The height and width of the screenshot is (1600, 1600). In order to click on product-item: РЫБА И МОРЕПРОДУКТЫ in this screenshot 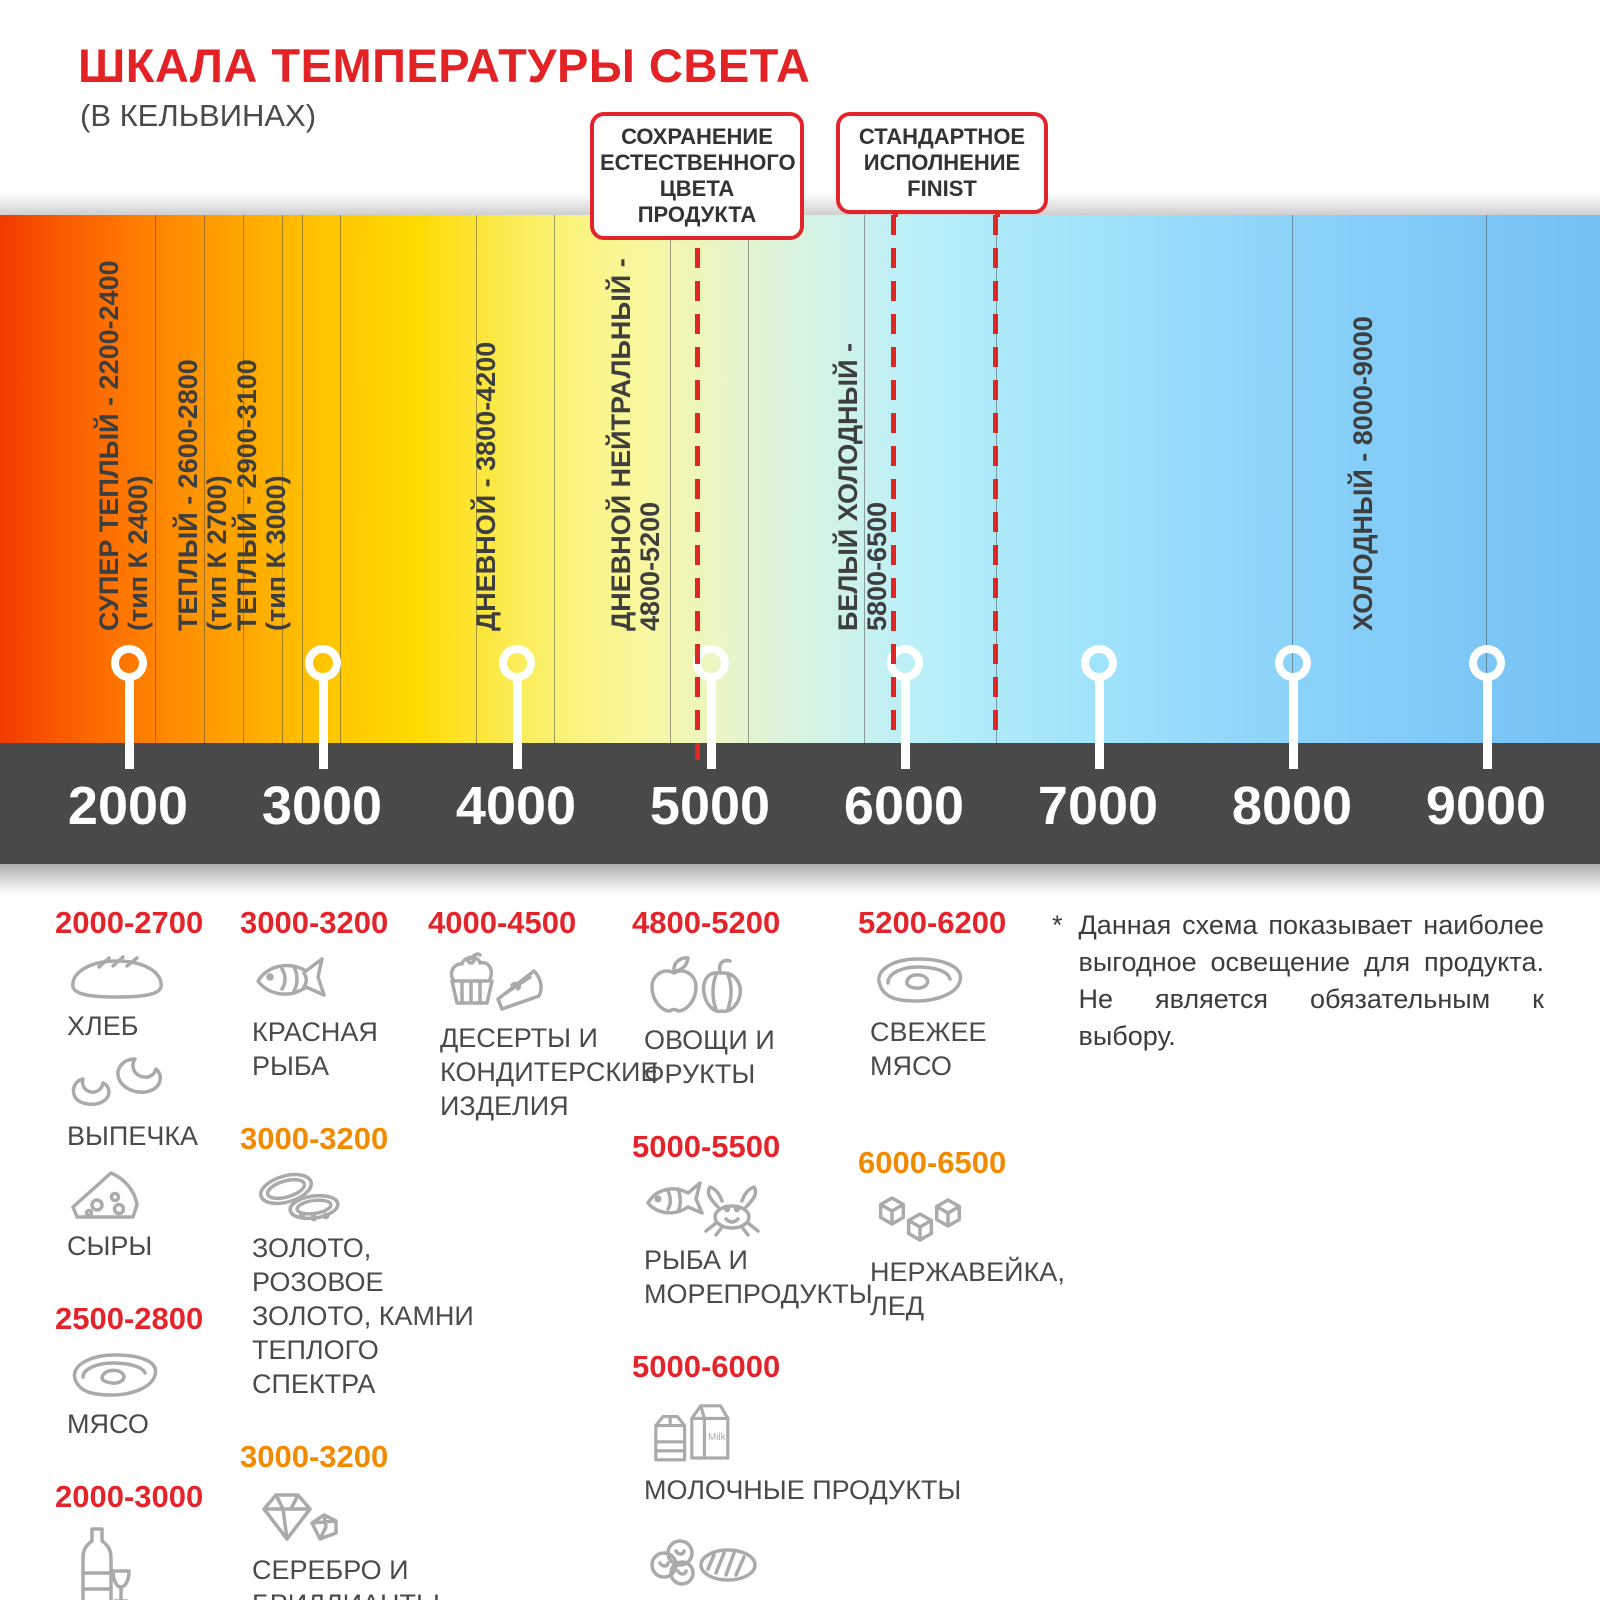, I will do `click(754, 1243)`.